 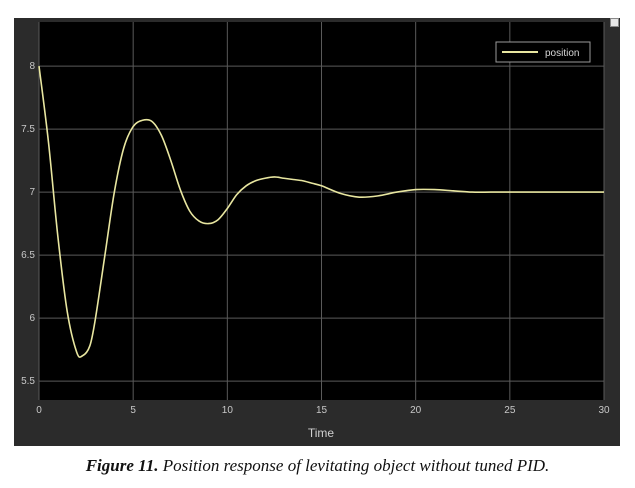 What do you see at coordinates (28, 224) in the screenshot?
I see `y-tick-labels: 5.5 6 6.5 7 7.5 8` at bounding box center [28, 224].